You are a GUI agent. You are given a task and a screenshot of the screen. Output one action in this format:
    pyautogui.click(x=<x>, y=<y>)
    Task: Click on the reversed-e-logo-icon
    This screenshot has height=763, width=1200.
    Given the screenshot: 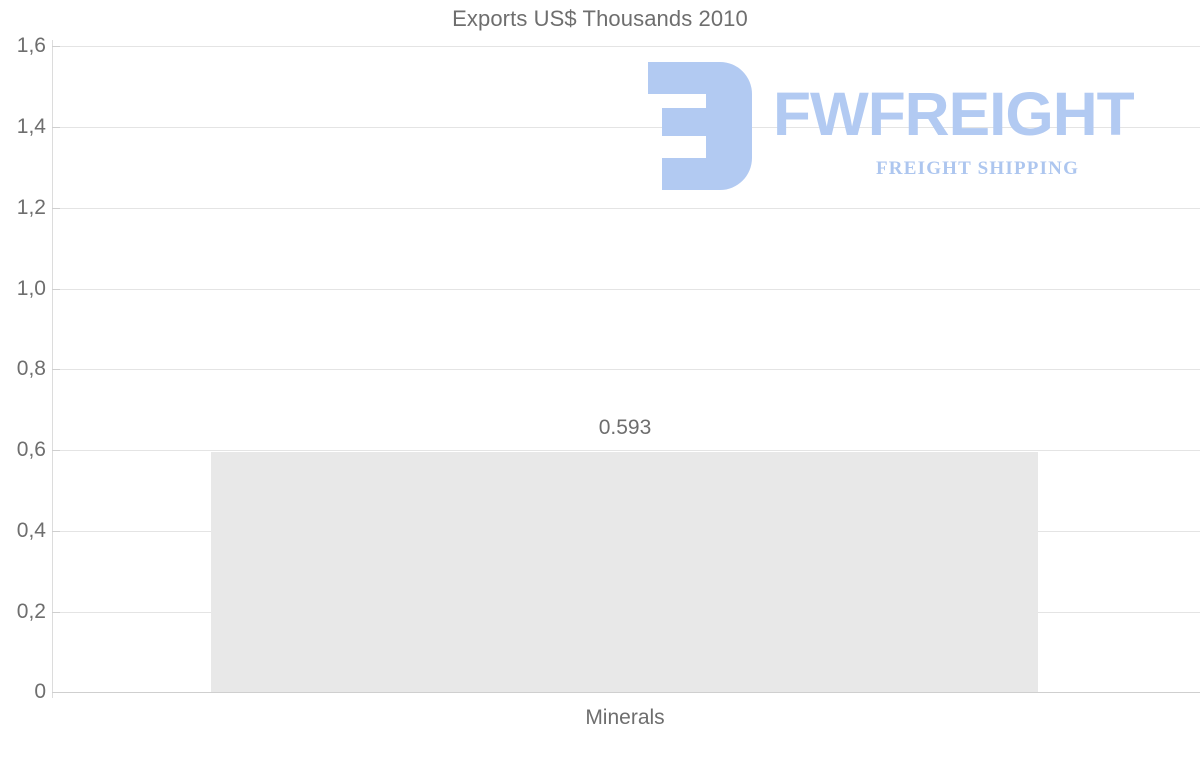 What is the action you would take?
    pyautogui.click(x=700, y=126)
    